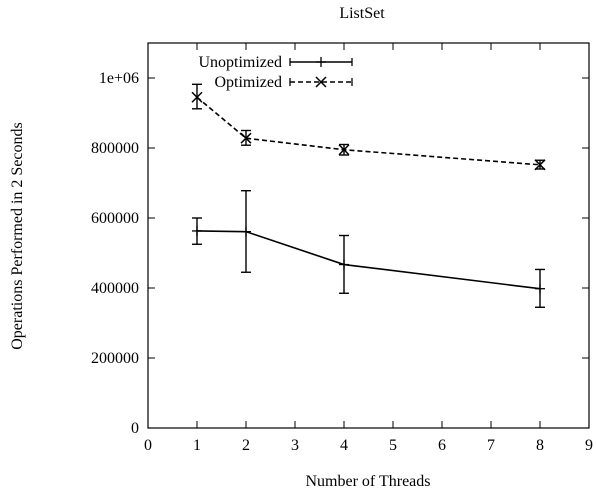 Image resolution: width=597 pixels, height=491 pixels. I want to click on x-tick-label: 0, so click(148, 445).